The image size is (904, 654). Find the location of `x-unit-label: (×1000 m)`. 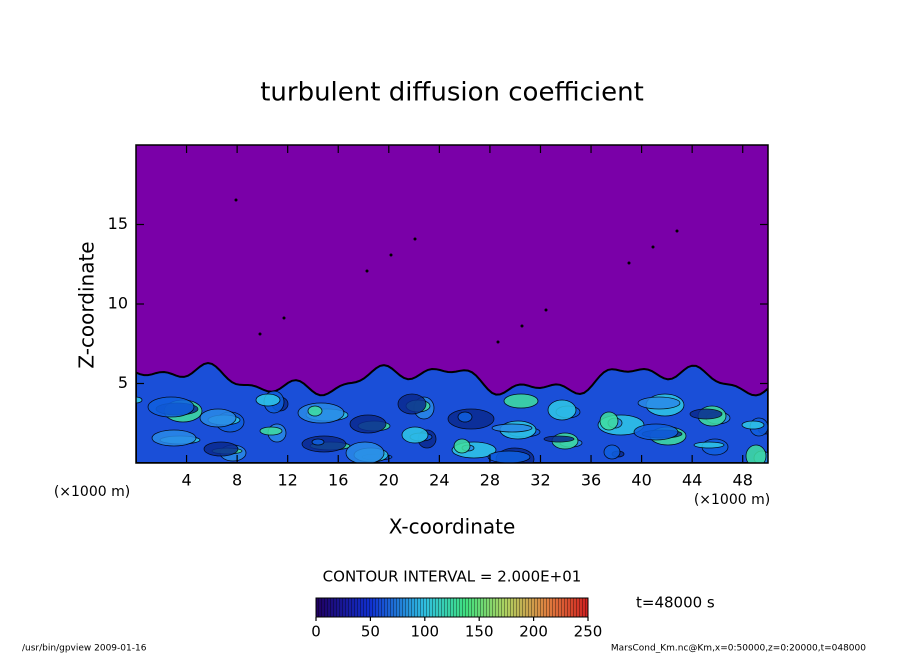

x-unit-label: (×1000 m) is located at coordinates (732, 500).